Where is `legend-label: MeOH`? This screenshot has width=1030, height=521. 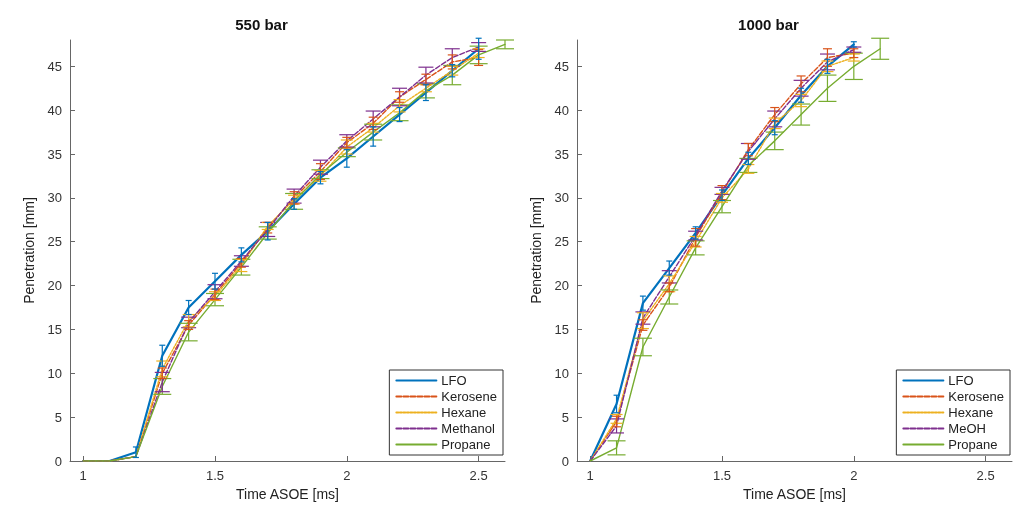
legend-label: MeOH is located at coordinates (967, 428).